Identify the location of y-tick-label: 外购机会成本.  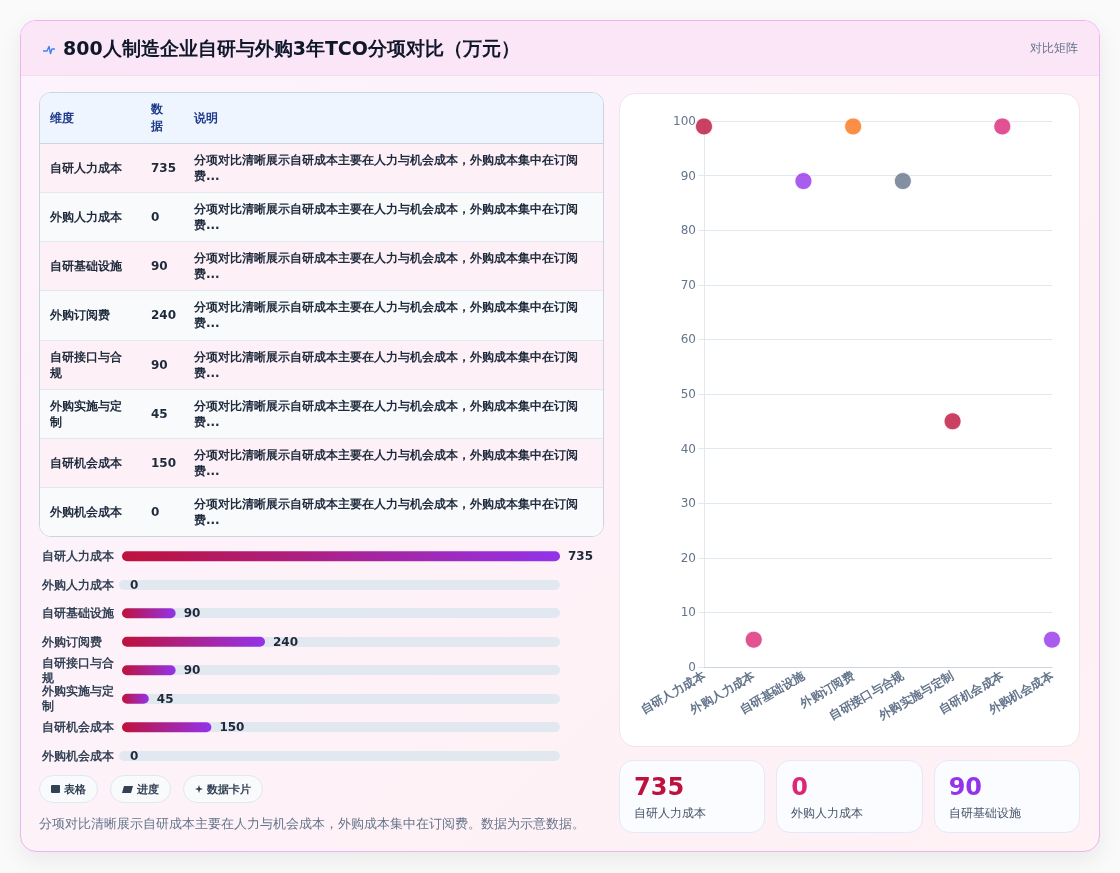
(78, 755).